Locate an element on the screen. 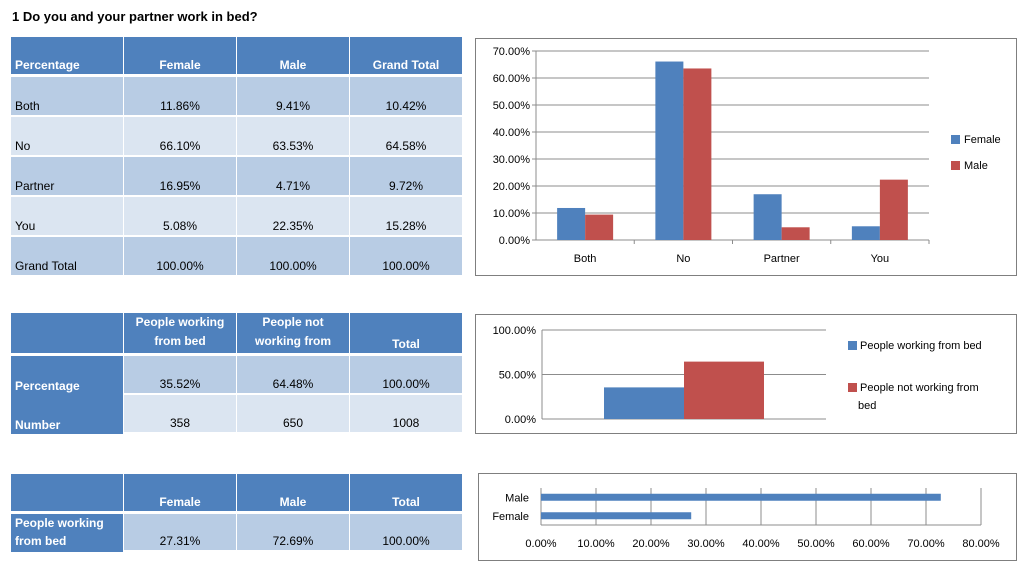 The image size is (1030, 578). table-row-label: People working from bed is located at coordinates (67, 533).